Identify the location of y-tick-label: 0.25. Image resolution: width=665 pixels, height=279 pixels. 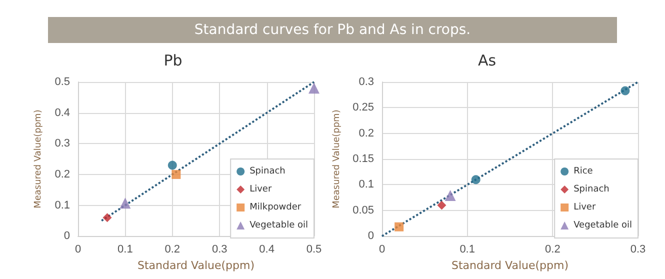
(363, 108).